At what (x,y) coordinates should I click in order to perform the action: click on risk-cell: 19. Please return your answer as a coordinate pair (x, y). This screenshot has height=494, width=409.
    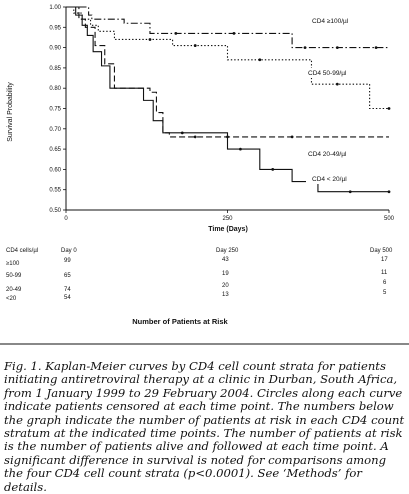
    Looking at the image, I should click on (225, 274).